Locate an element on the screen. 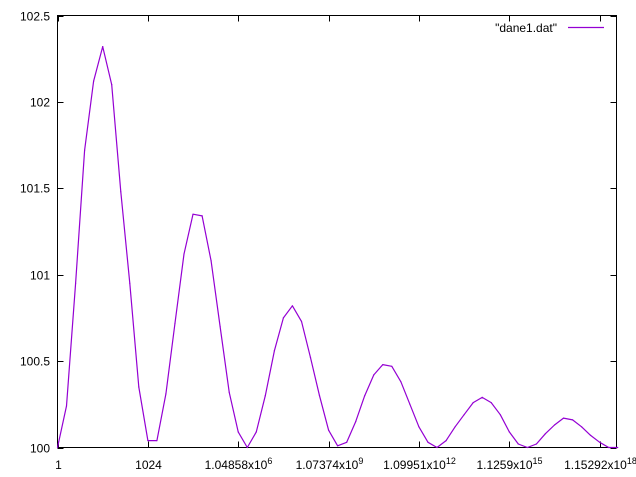 This screenshot has width=636, height=477. legend-label: "dane1.dat" is located at coordinates (526, 28).